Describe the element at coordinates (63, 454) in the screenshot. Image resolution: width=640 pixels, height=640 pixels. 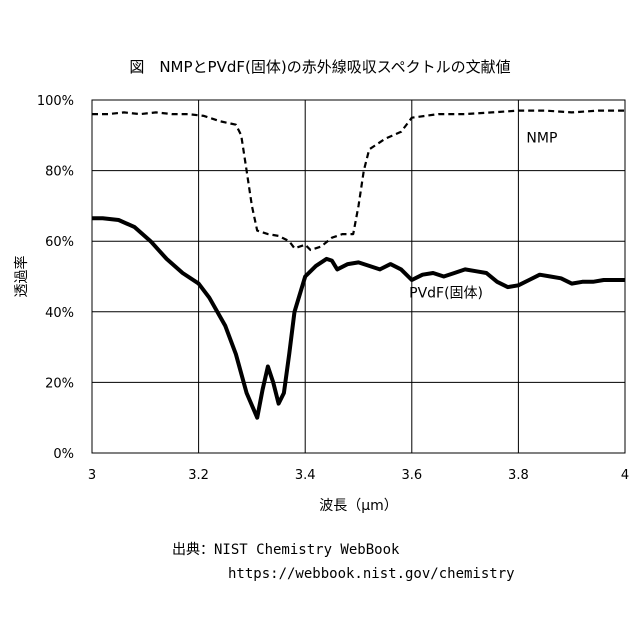
I see `y-tick-label: 0%` at that location.